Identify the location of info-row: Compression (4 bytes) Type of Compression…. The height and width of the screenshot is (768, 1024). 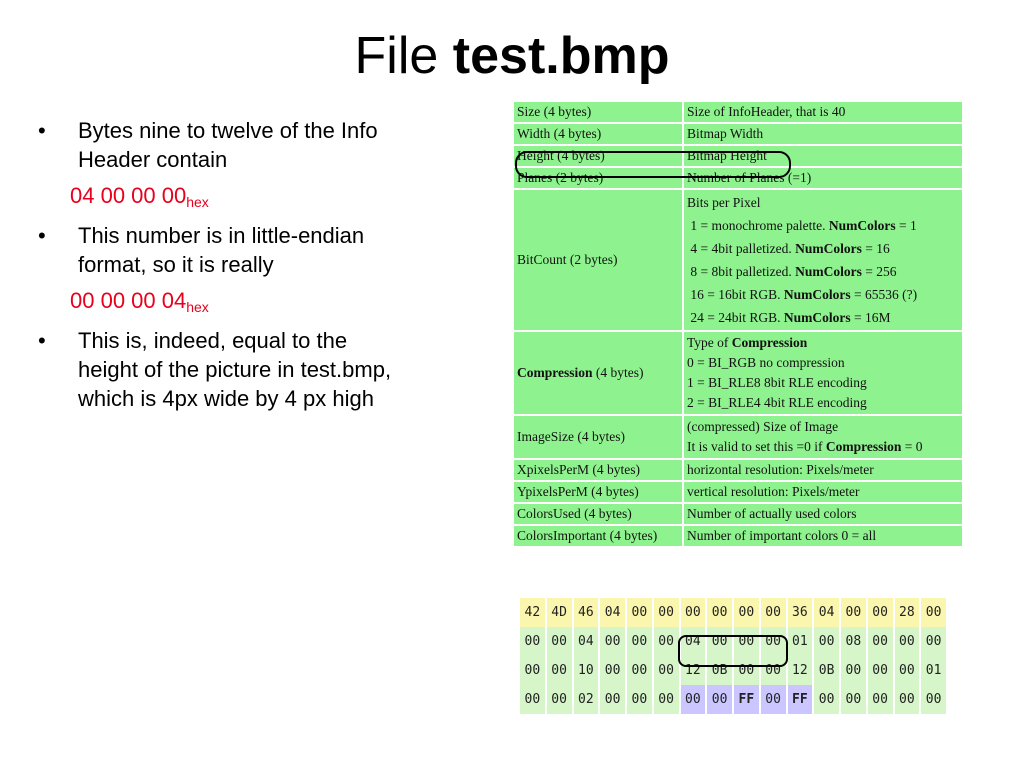
(738, 373).